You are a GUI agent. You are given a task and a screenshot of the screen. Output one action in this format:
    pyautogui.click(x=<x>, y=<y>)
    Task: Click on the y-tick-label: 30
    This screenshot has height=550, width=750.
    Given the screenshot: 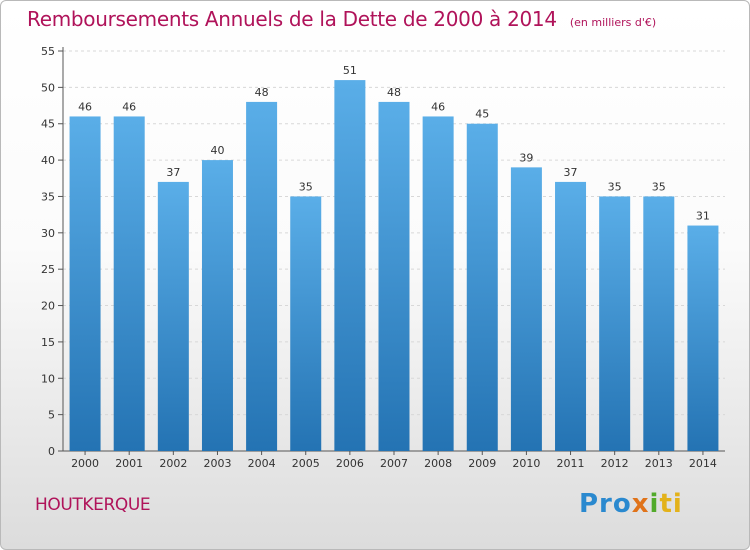 What is the action you would take?
    pyautogui.click(x=48, y=233)
    